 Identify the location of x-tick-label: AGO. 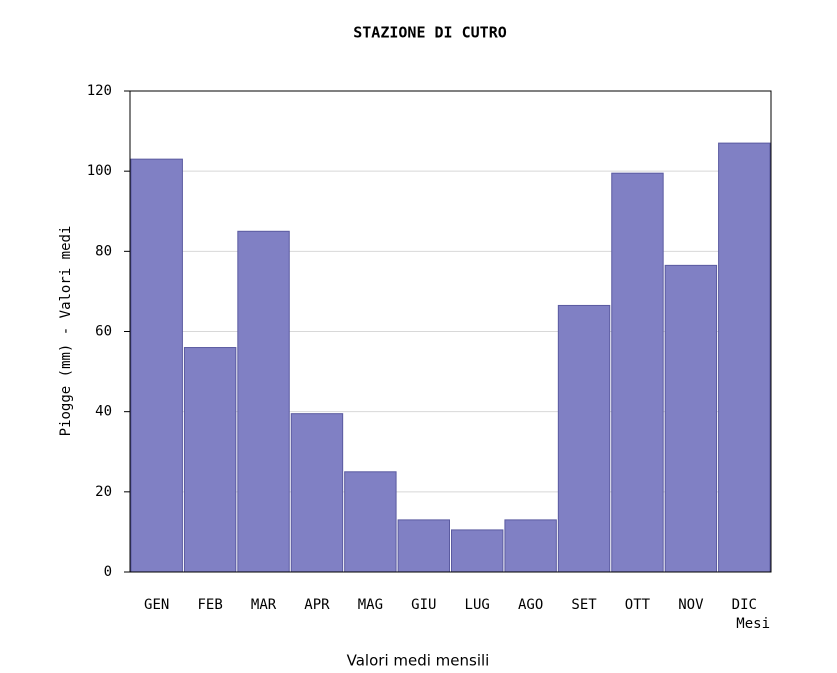
(530, 605).